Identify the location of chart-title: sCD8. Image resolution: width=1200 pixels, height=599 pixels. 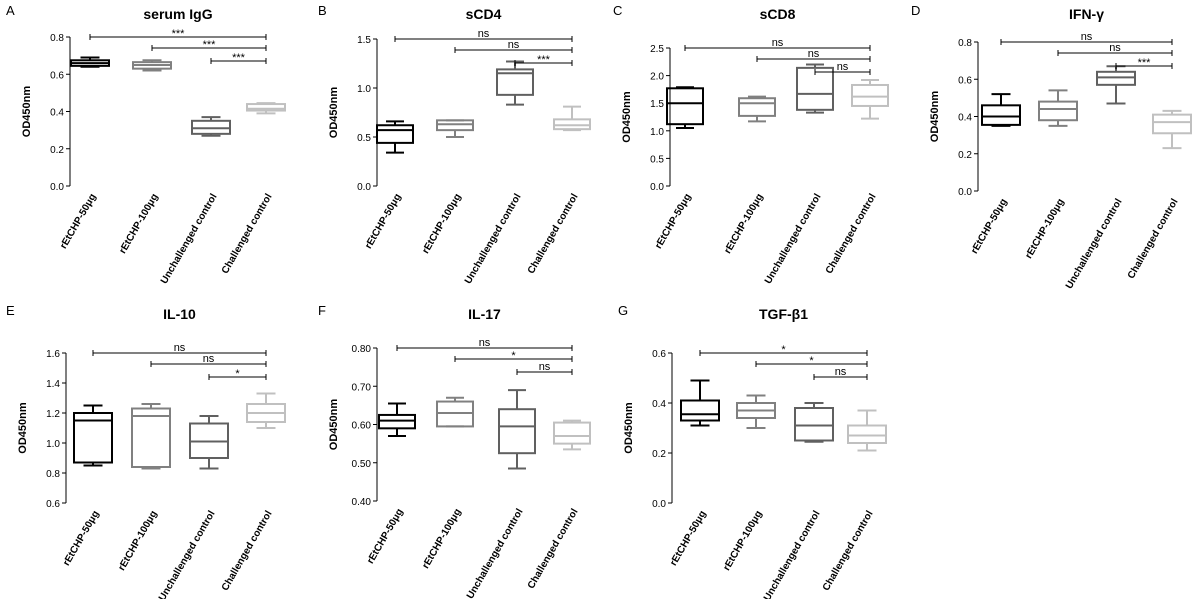
(778, 14).